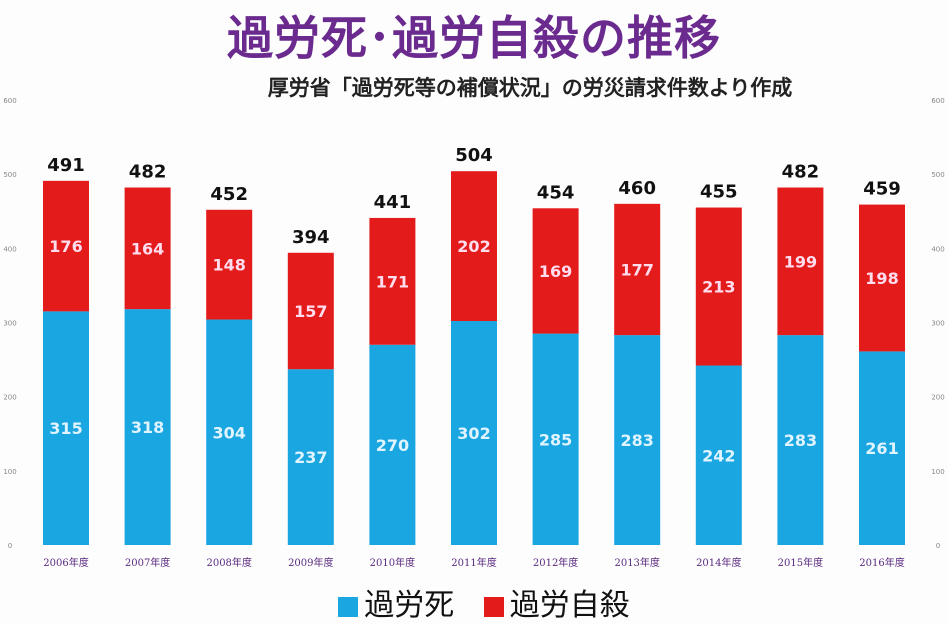  What do you see at coordinates (569, 605) in the screenshot?
I see `legend-label-karojisatsu: 過労自殺` at bounding box center [569, 605].